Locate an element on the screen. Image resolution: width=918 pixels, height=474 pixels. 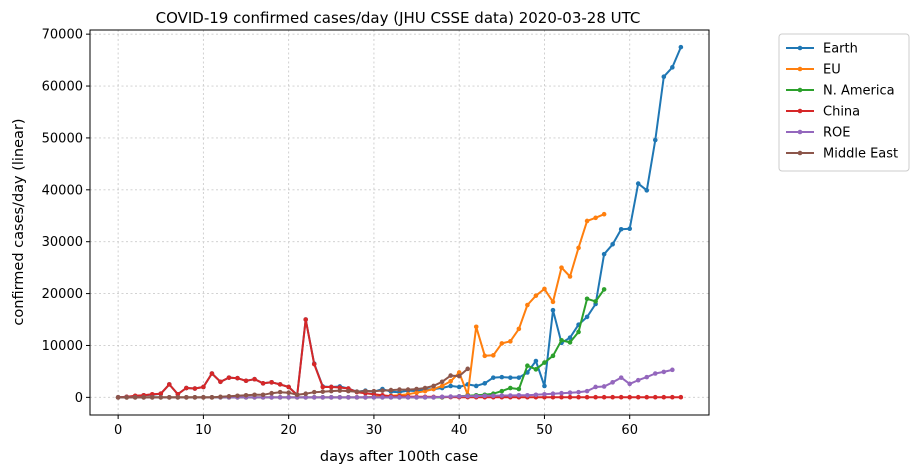
legend-marker is located at coordinates (800, 132).